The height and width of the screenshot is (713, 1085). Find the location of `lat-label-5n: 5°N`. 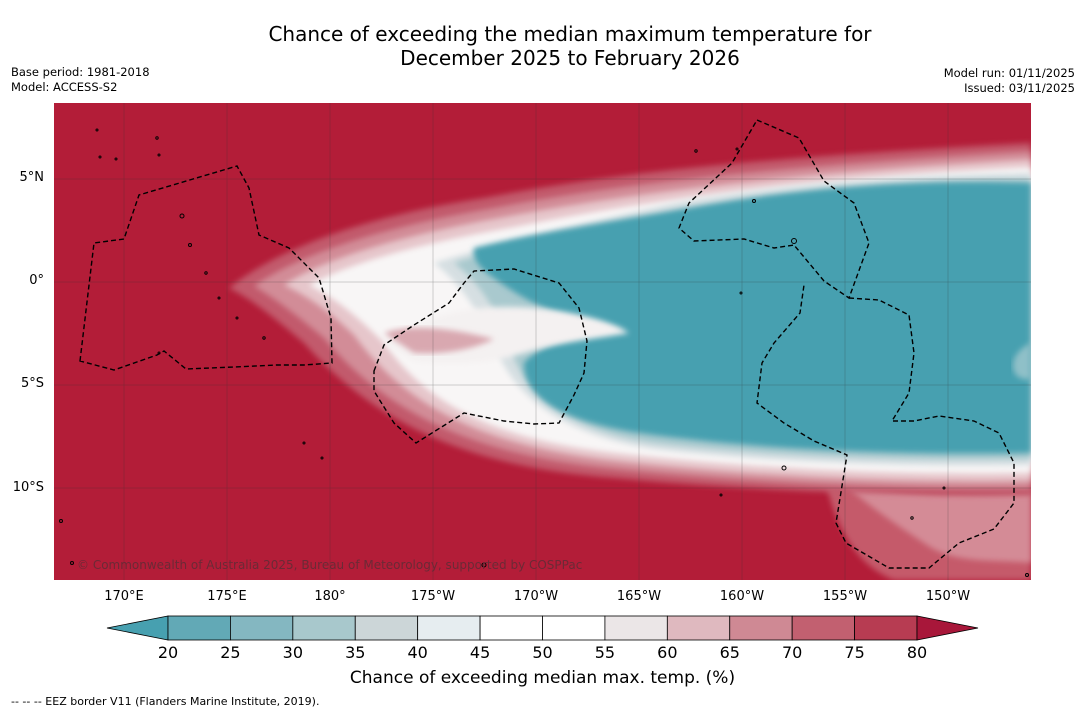

lat-label-5n: 5°N is located at coordinates (32, 177).